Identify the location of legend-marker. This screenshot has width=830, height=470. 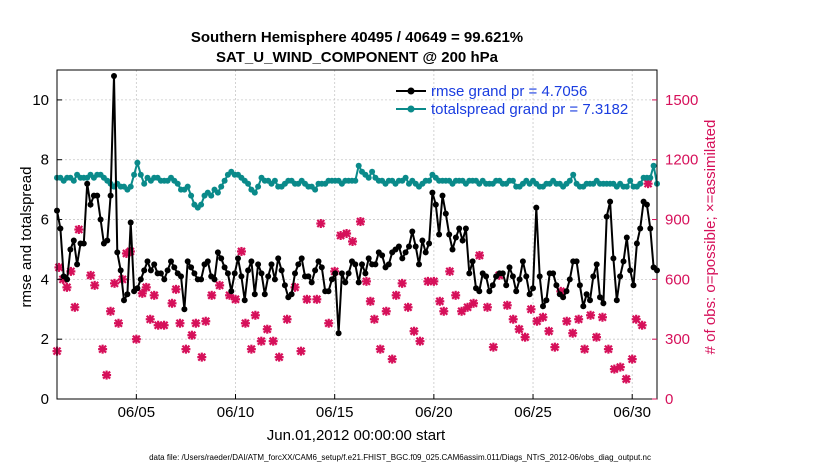
(411, 91).